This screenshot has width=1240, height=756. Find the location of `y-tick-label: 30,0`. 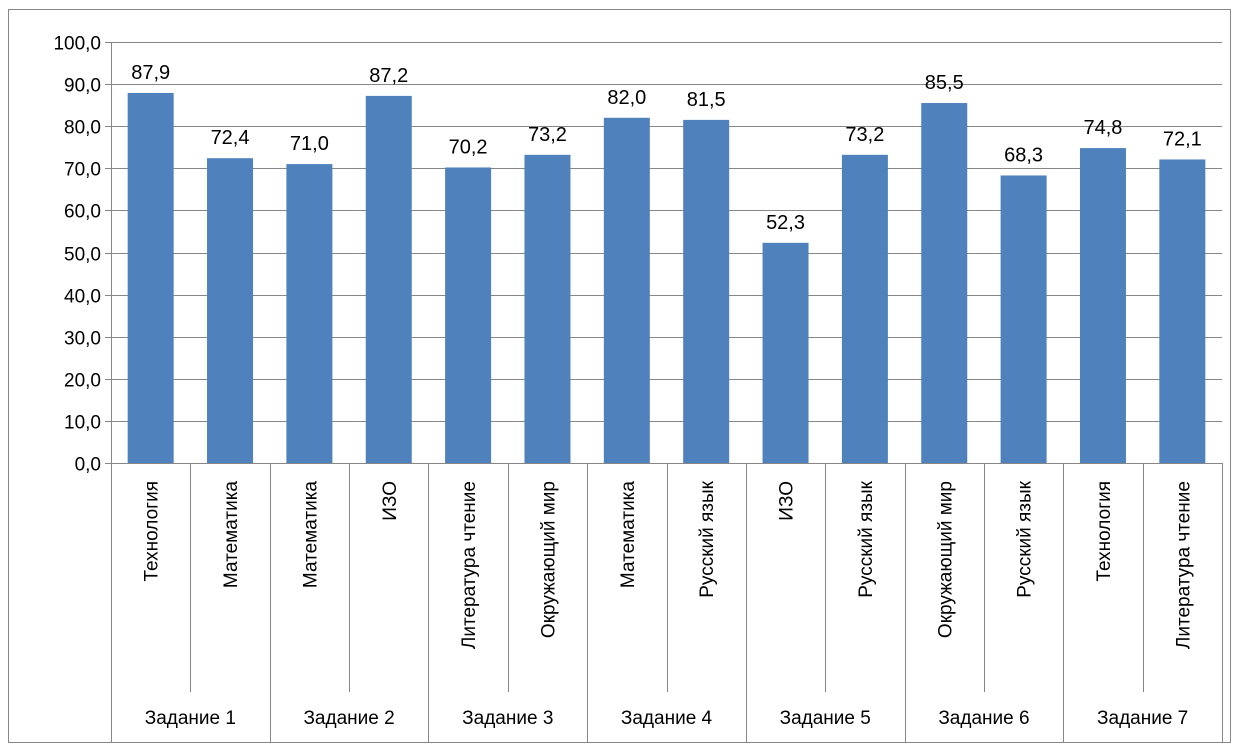

y-tick-label: 30,0 is located at coordinates (82, 339).